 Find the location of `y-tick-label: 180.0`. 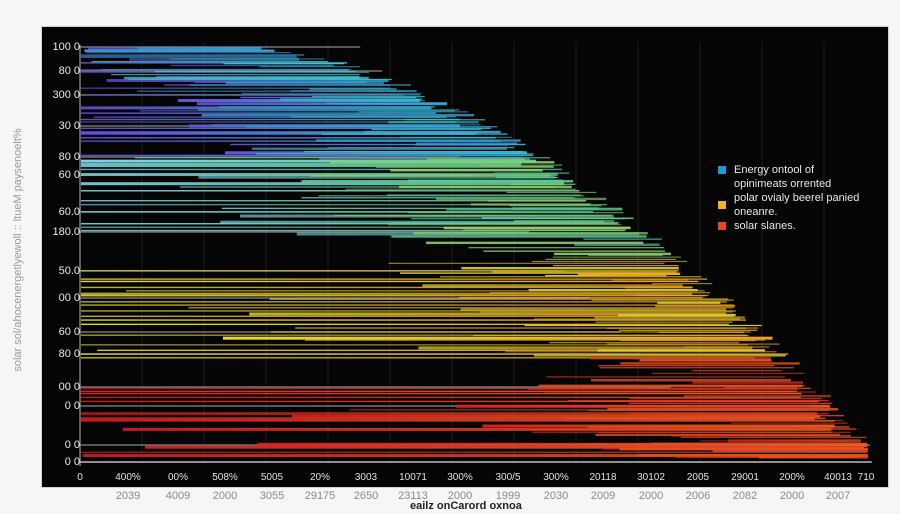

y-tick-label: 180.0 is located at coordinates (66, 232).